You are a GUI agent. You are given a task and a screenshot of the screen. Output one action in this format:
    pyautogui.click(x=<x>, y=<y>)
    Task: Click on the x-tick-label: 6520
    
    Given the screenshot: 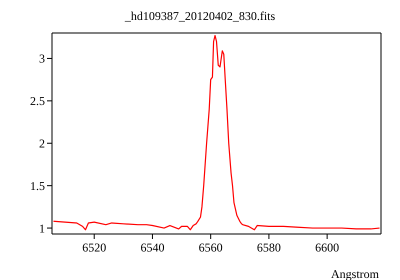 What is the action you would take?
    pyautogui.click(x=94, y=247)
    